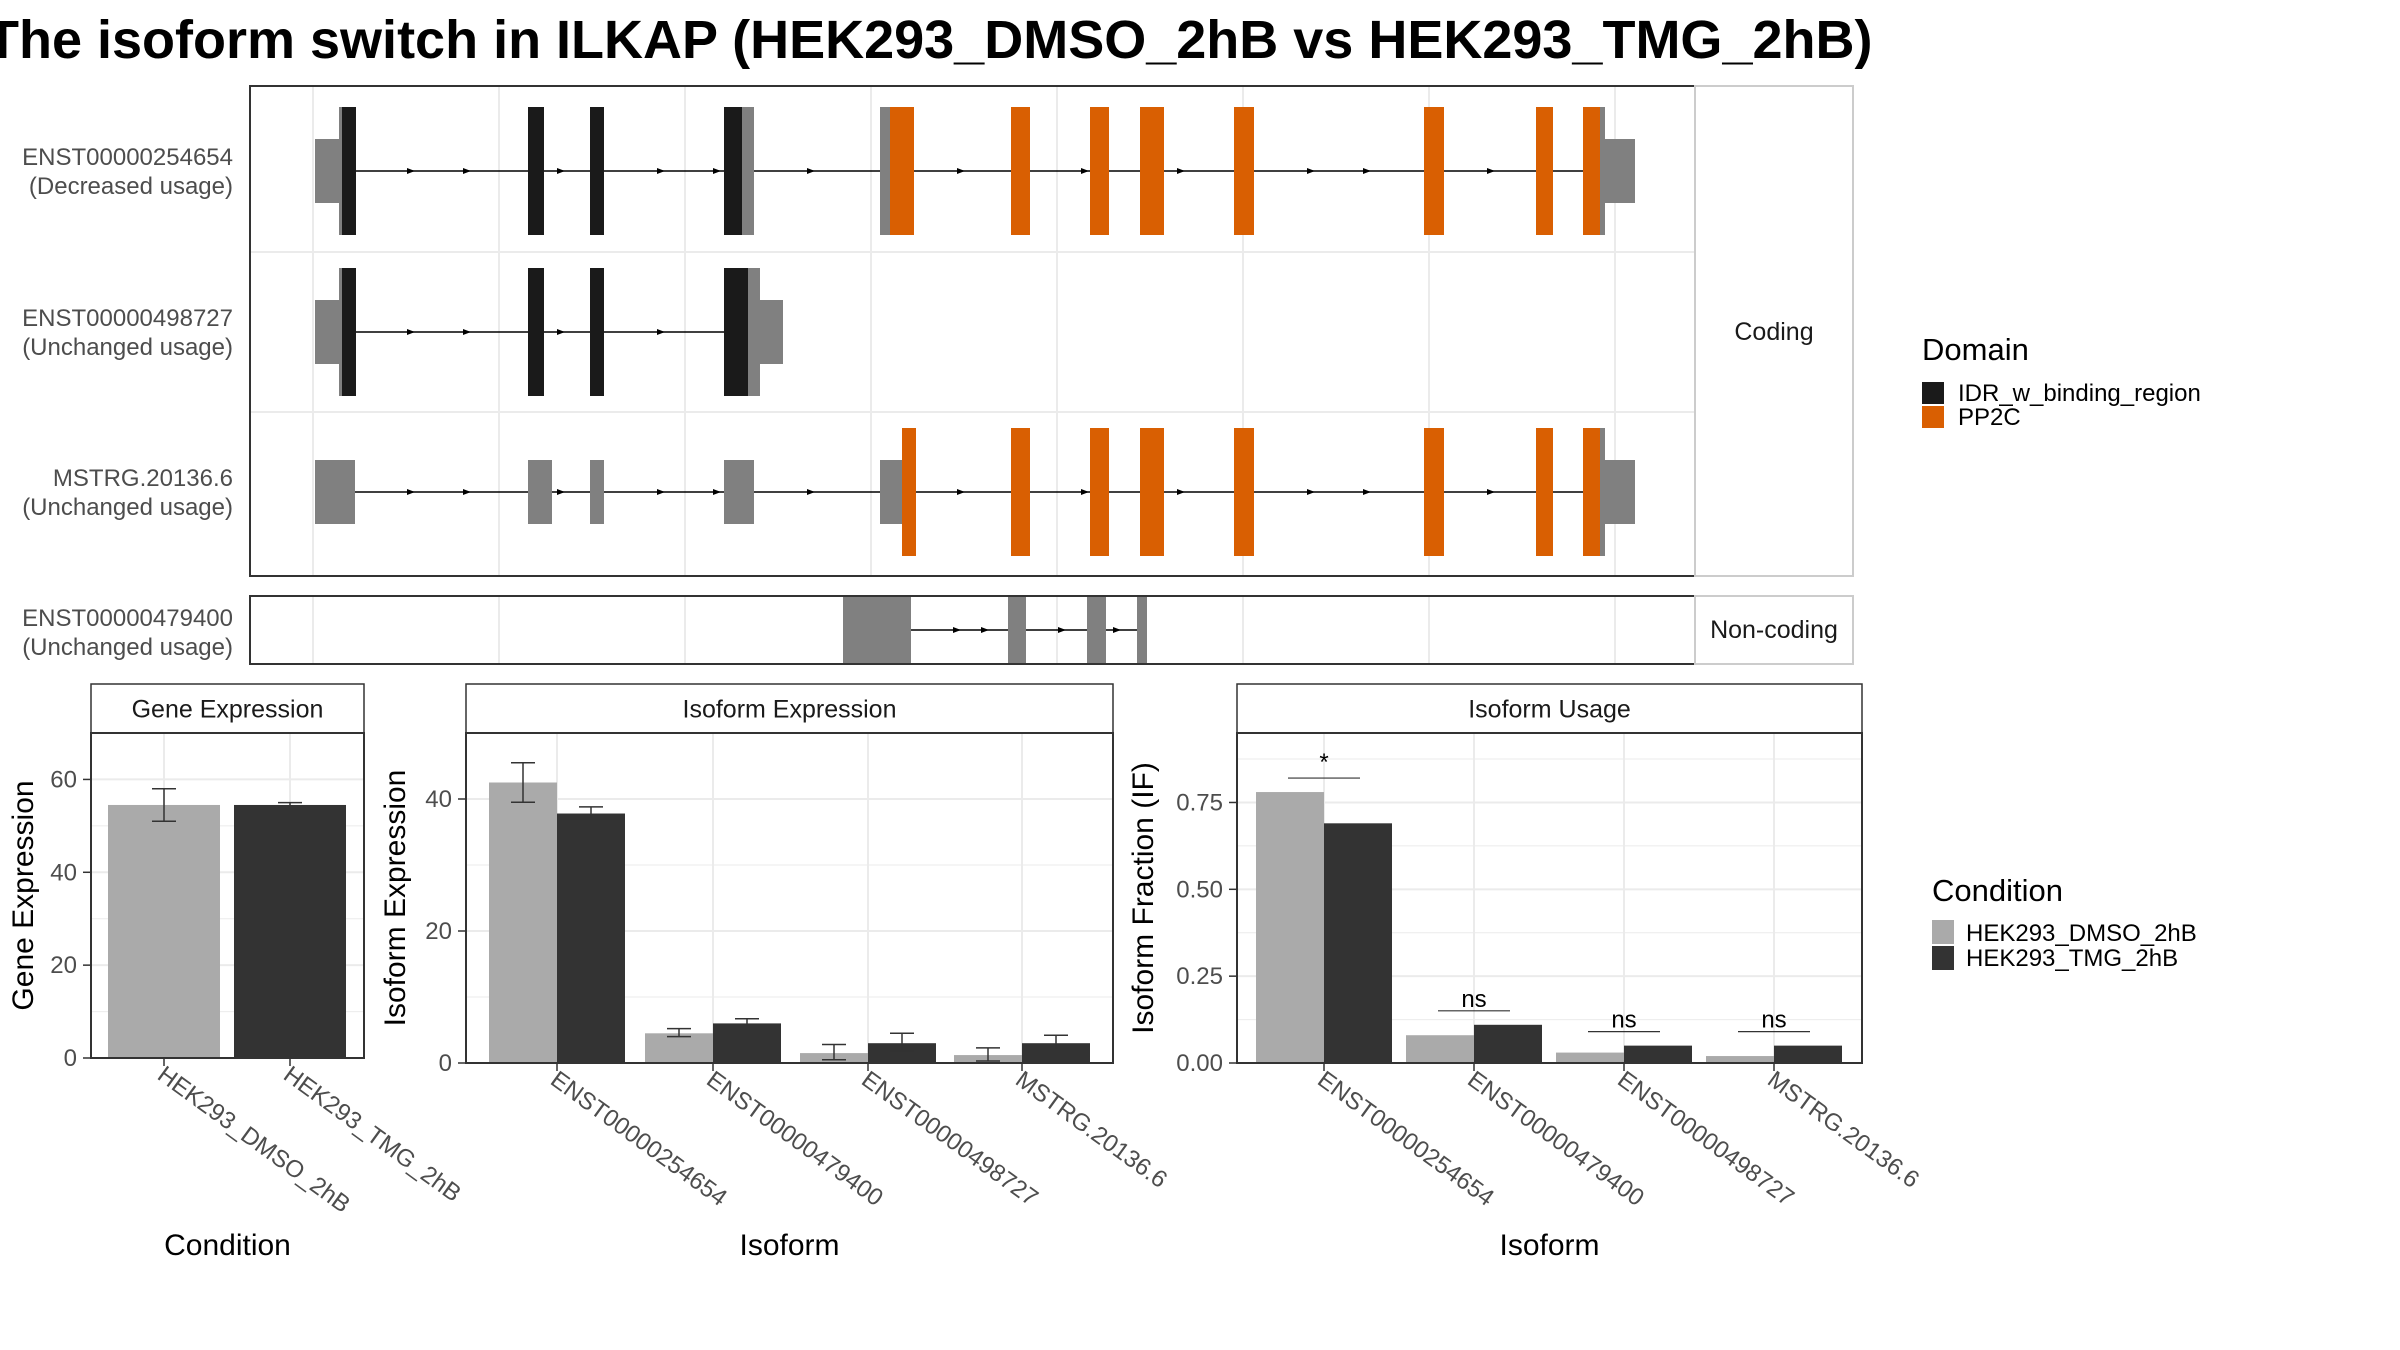  What do you see at coordinates (131, 186) in the screenshot?
I see `transcript-usage-label: (Decreased usage)` at bounding box center [131, 186].